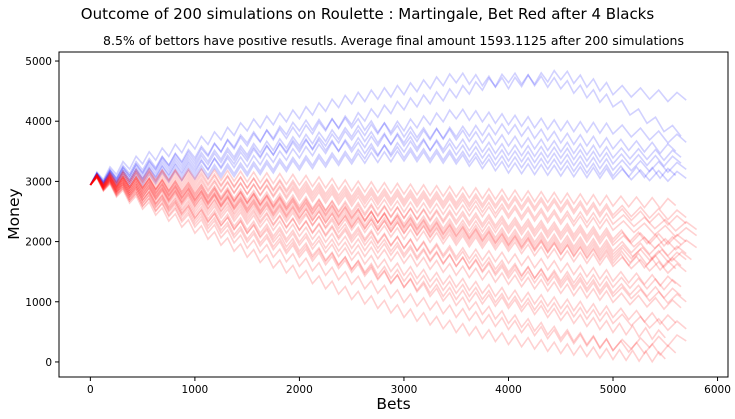  What do you see at coordinates (195, 390) in the screenshot?
I see `x-tick-label: 1000` at bounding box center [195, 390].